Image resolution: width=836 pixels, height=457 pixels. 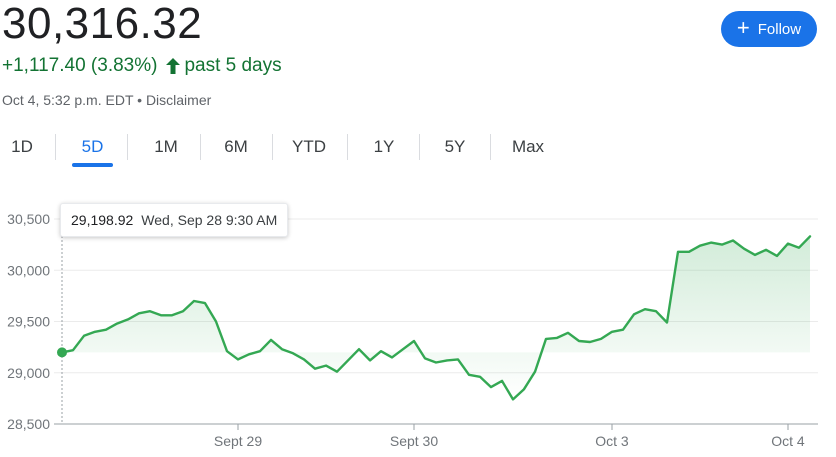 What do you see at coordinates (178, 100) in the screenshot?
I see `disclaimer-link: Disclaimer` at bounding box center [178, 100].